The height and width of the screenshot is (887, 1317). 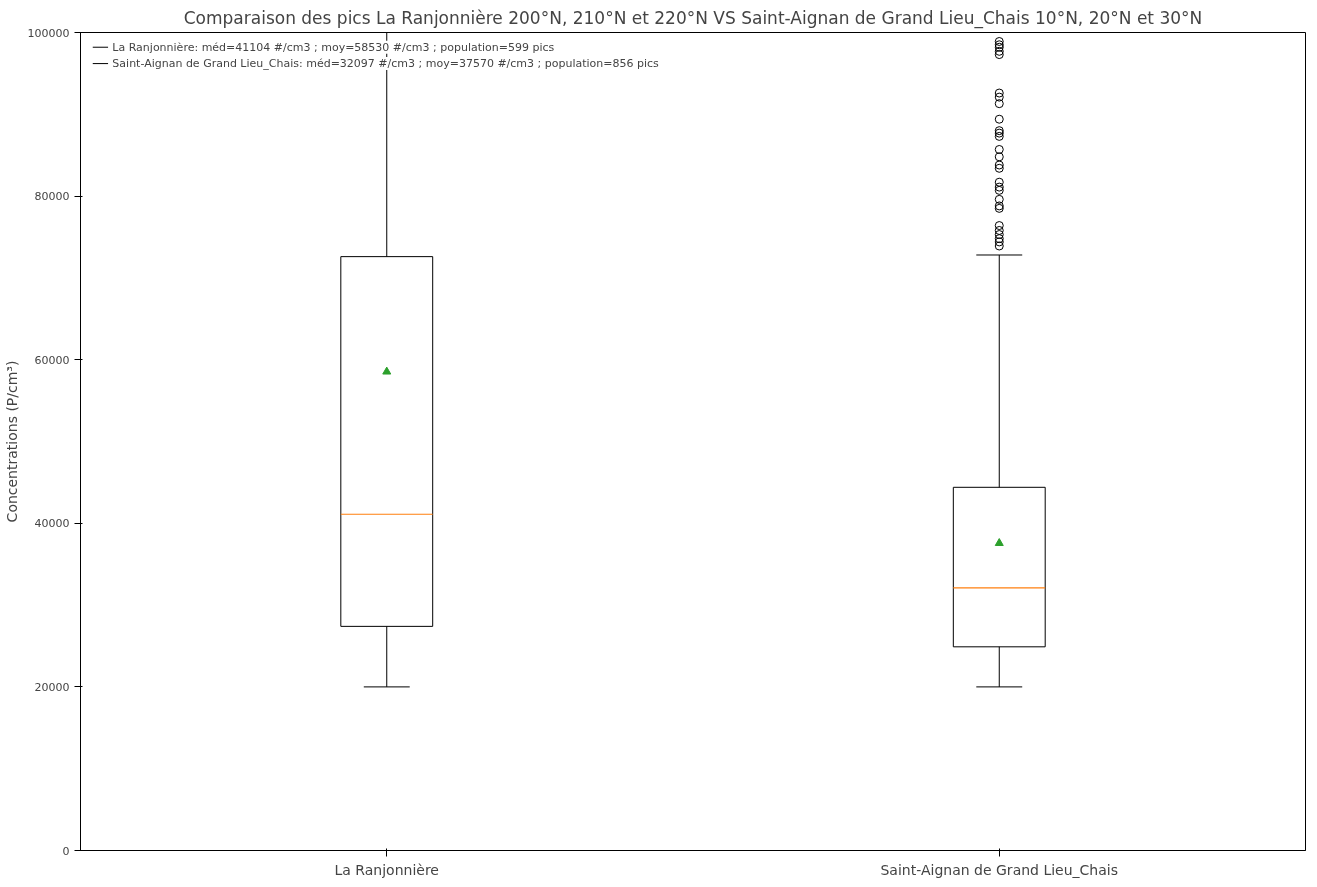 What do you see at coordinates (52, 524) in the screenshot?
I see `y-tick-label: 40000` at bounding box center [52, 524].